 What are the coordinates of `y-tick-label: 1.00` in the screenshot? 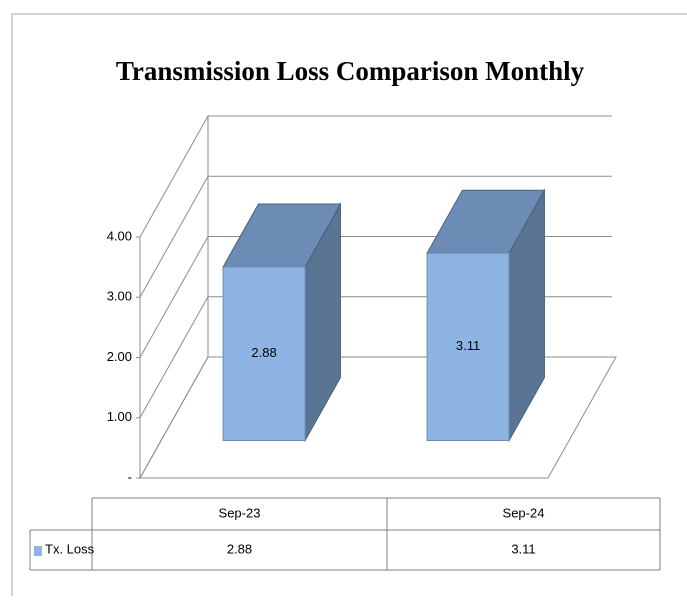 It's located at (119, 416).